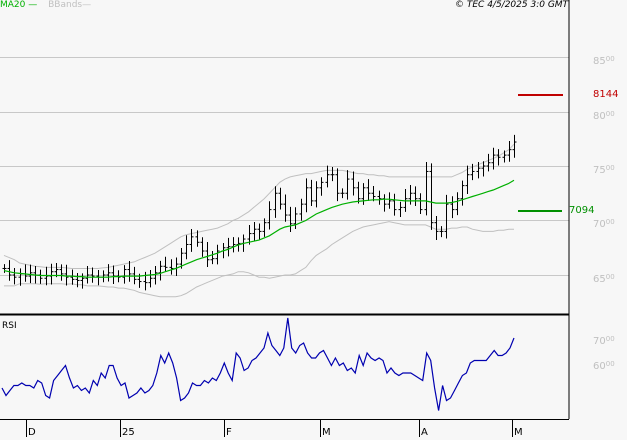 This screenshot has width=627, height=440. I want to click on legend-ma20: MA20 —, so click(19, 5).